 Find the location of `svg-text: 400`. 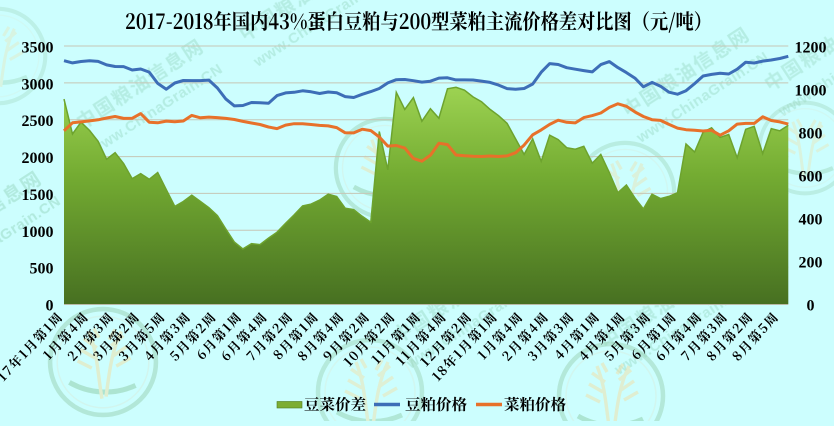

svg-text: 400 is located at coordinates (811, 220).